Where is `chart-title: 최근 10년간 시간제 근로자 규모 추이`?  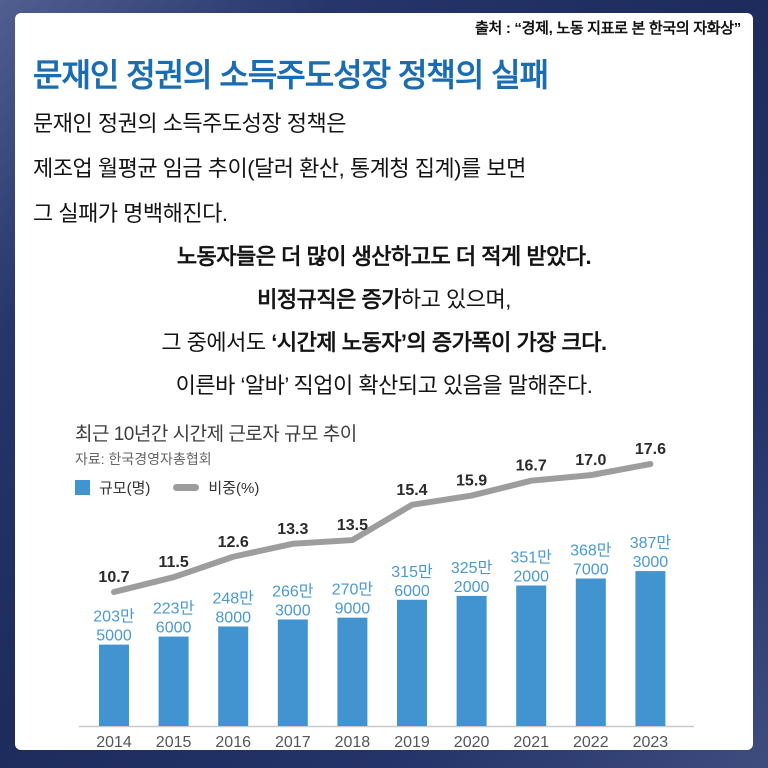 chart-title: 최근 10년간 시간제 근로자 규모 추이 is located at coordinates (216, 434).